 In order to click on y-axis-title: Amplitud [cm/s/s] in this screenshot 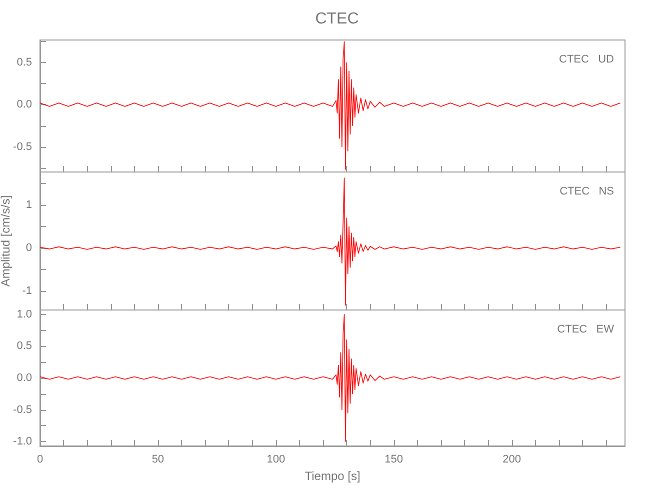, I will do `click(6, 241)`.